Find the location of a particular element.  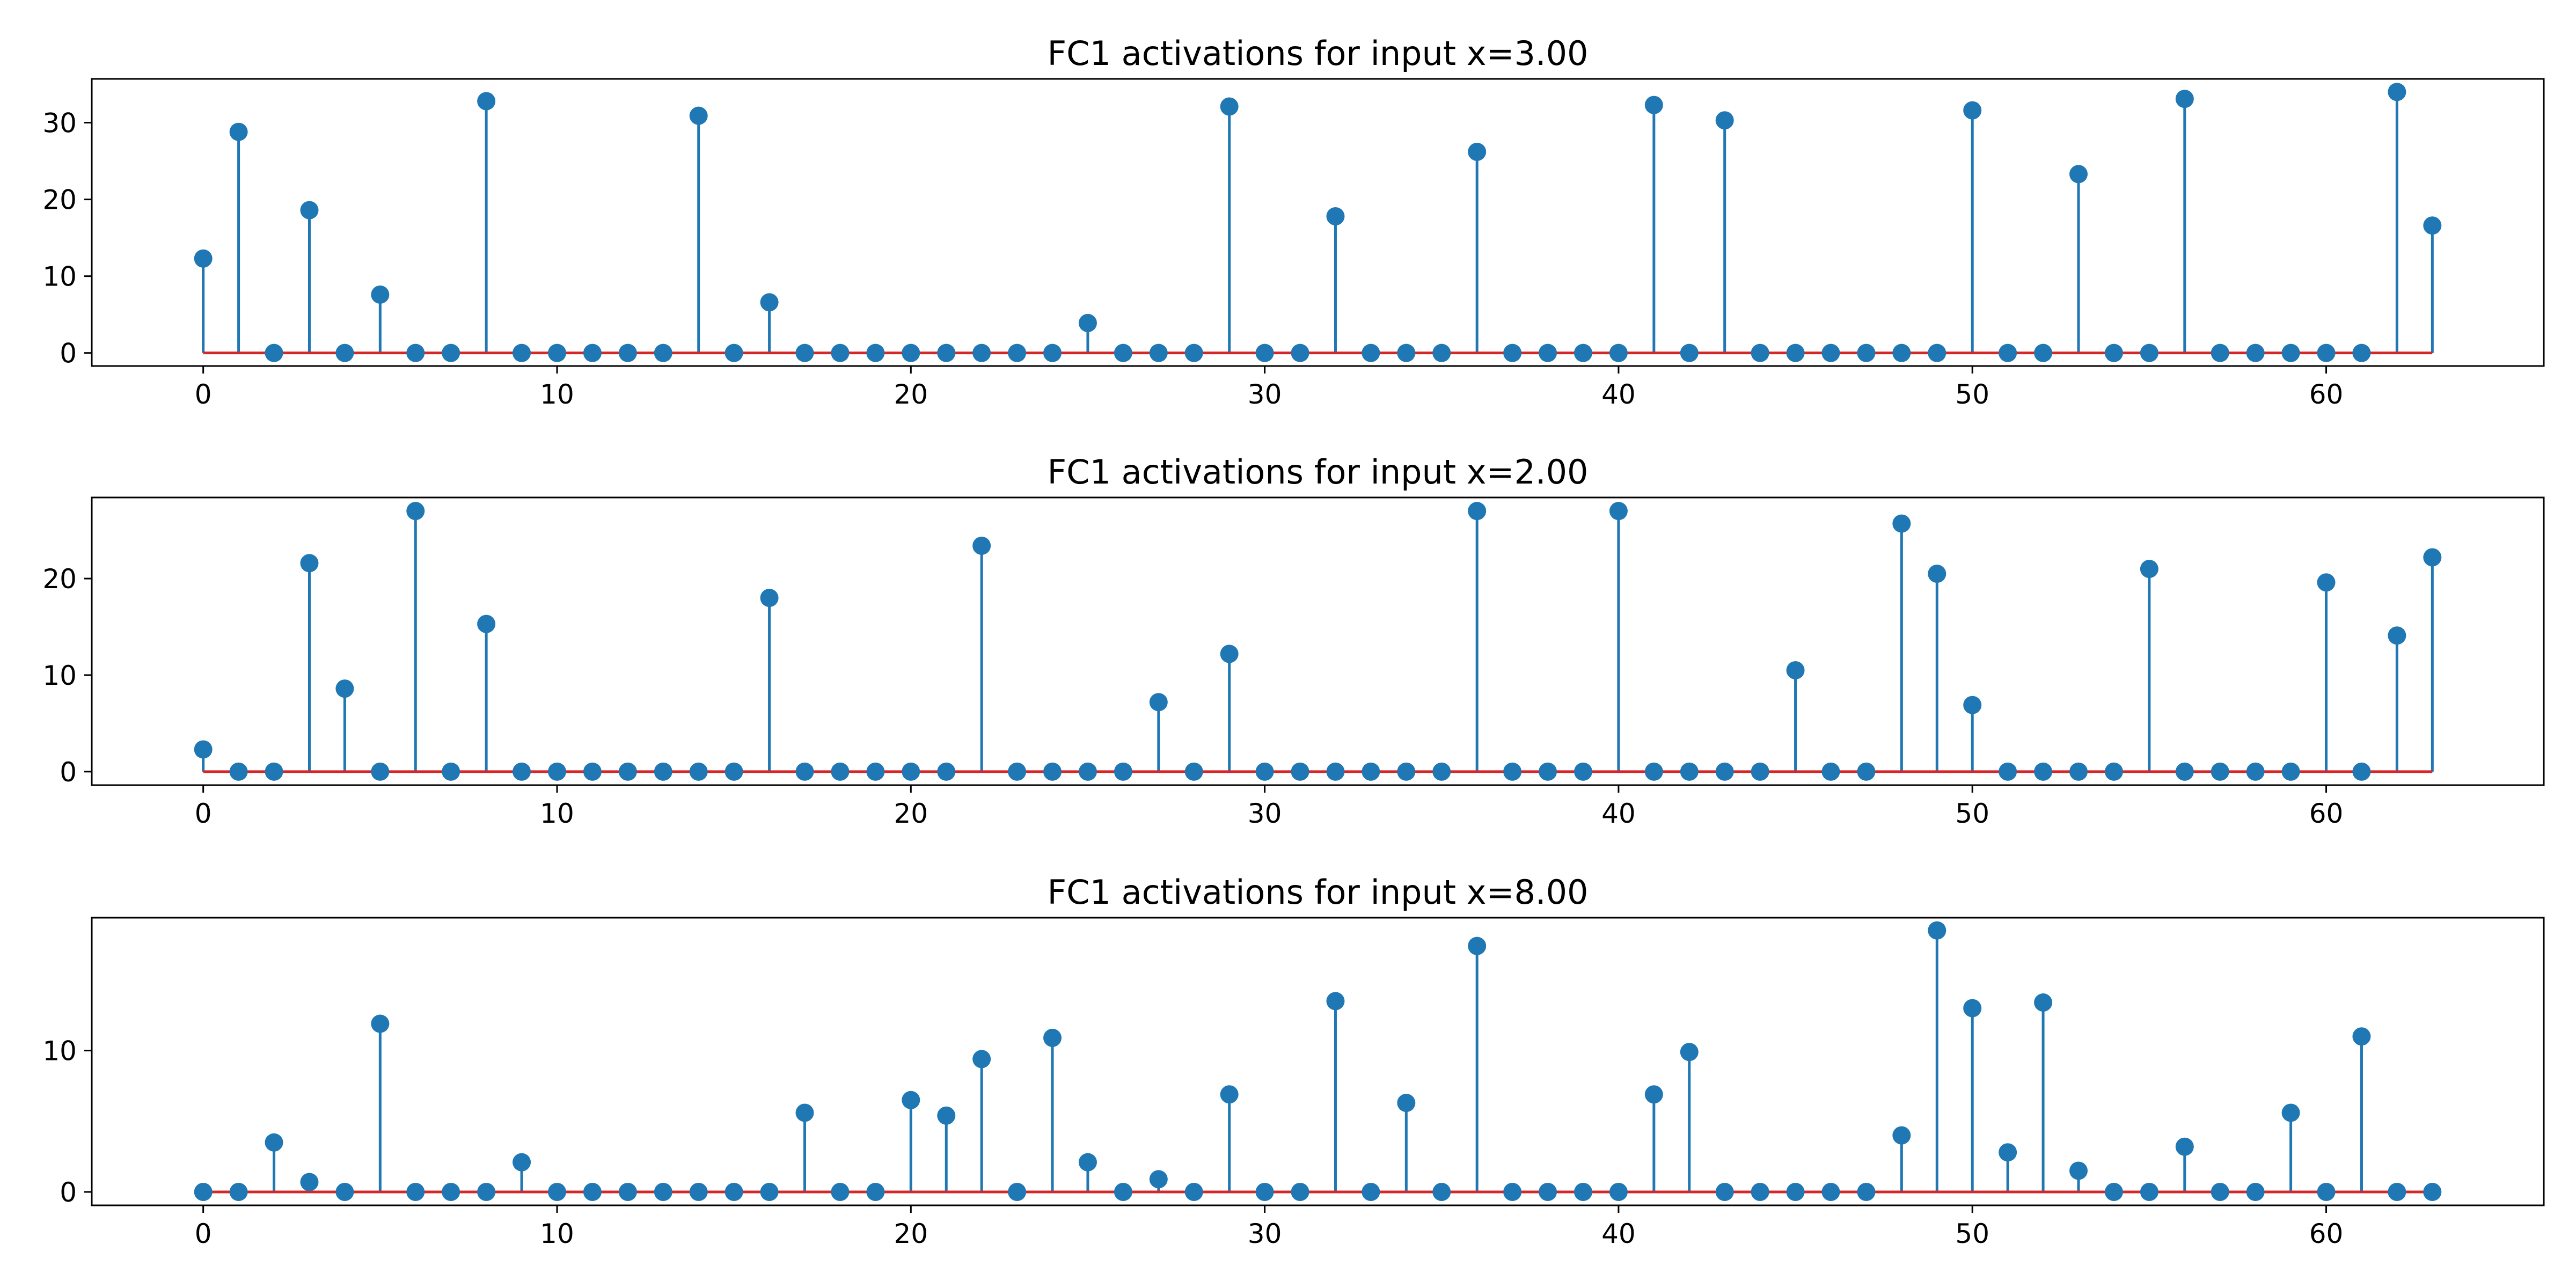

x-tick-label: 60 is located at coordinates (2326, 1233).